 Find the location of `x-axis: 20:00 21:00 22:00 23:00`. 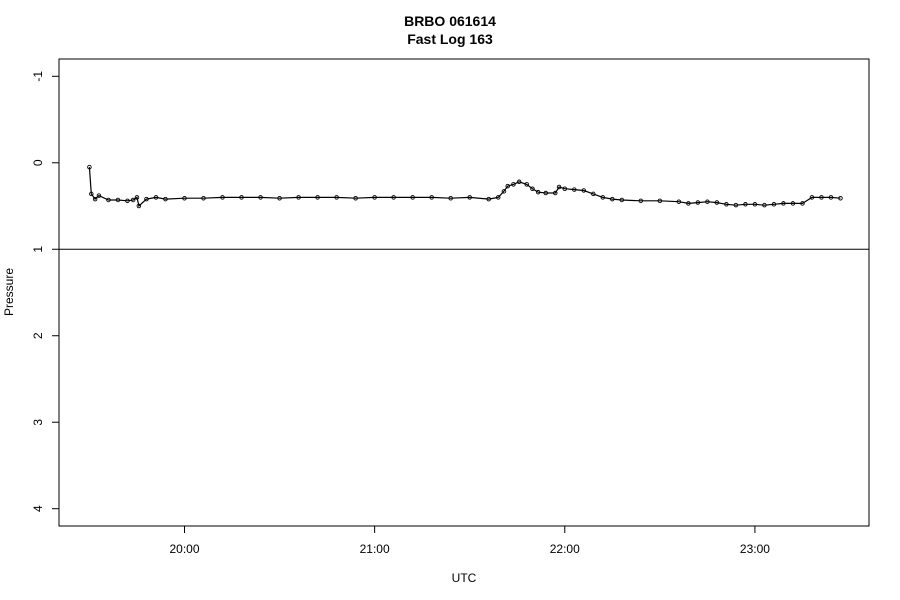

x-axis: 20:00 21:00 22:00 23:00 is located at coordinates (469, 541).